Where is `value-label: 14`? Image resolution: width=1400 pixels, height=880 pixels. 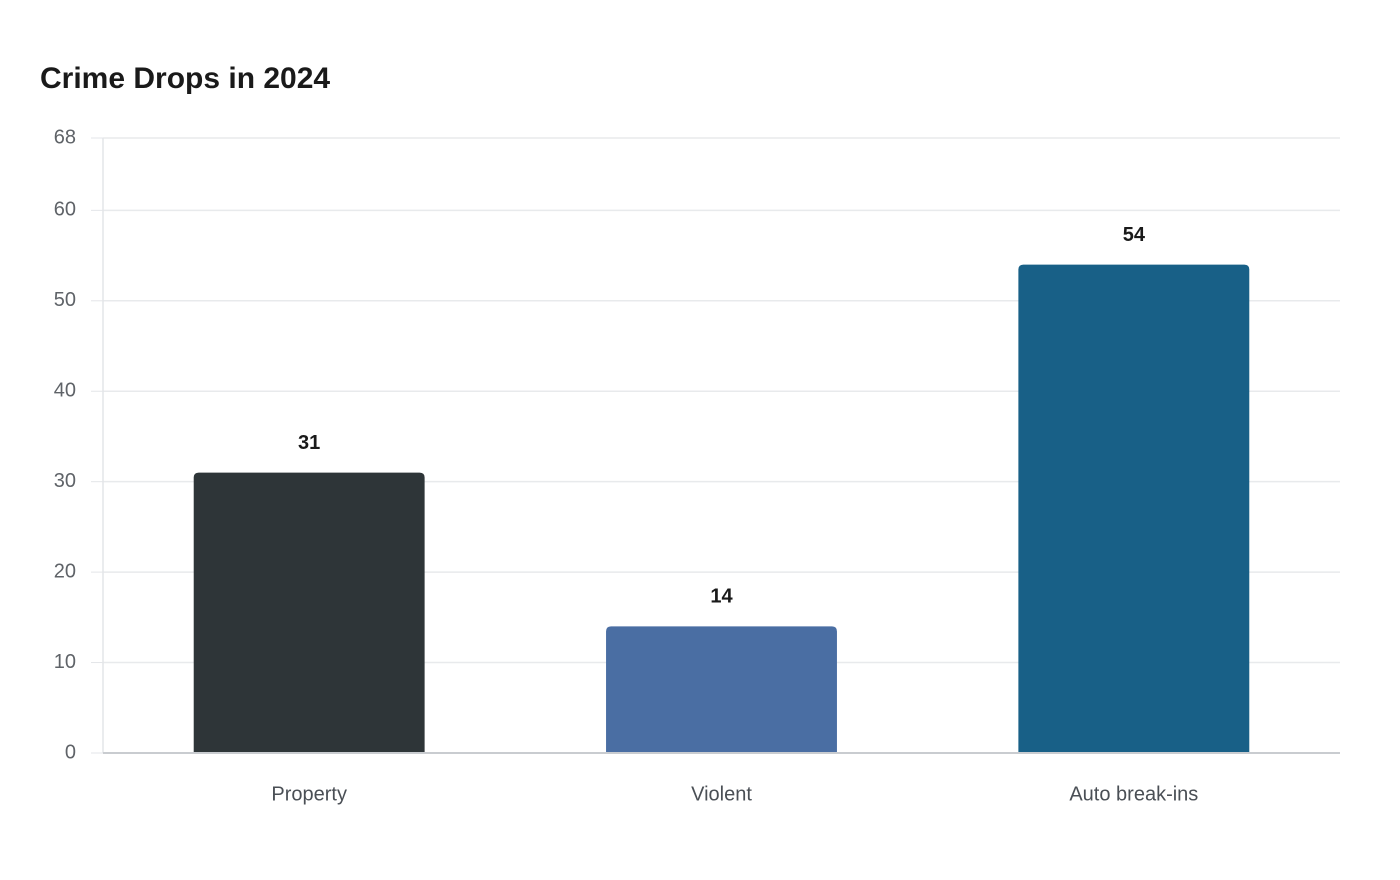
value-label: 14 is located at coordinates (721, 597).